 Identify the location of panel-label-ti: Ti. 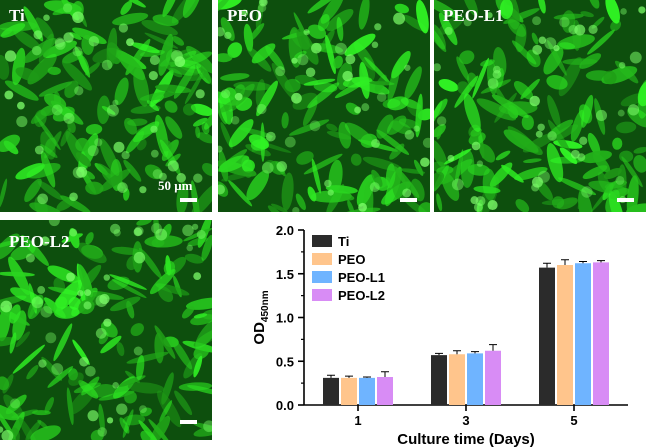
(17, 15).